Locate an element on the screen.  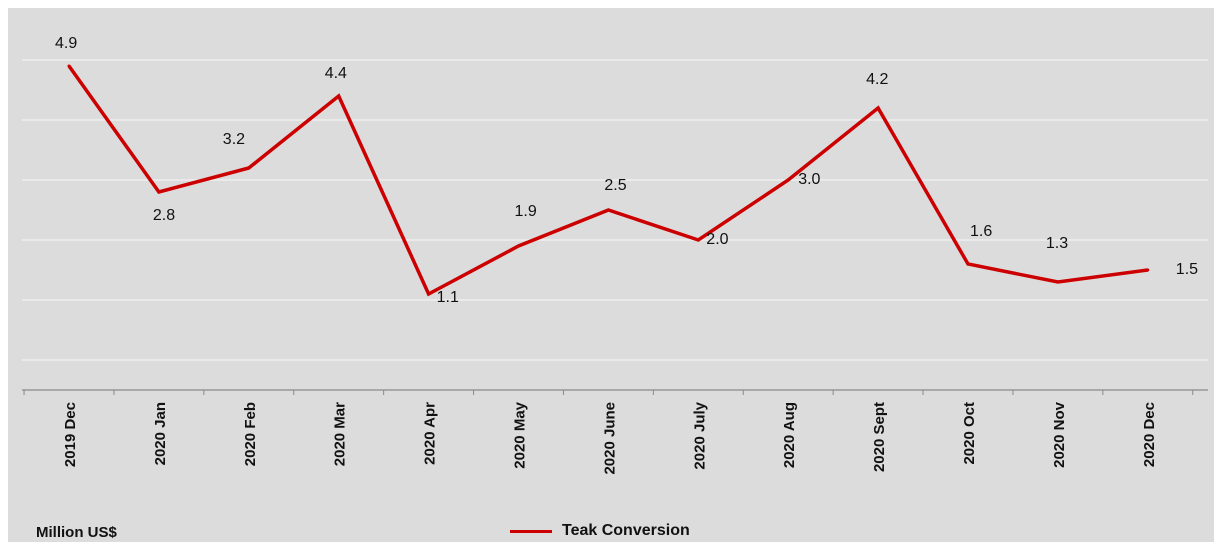
data-label: 1.1 is located at coordinates (448, 297).